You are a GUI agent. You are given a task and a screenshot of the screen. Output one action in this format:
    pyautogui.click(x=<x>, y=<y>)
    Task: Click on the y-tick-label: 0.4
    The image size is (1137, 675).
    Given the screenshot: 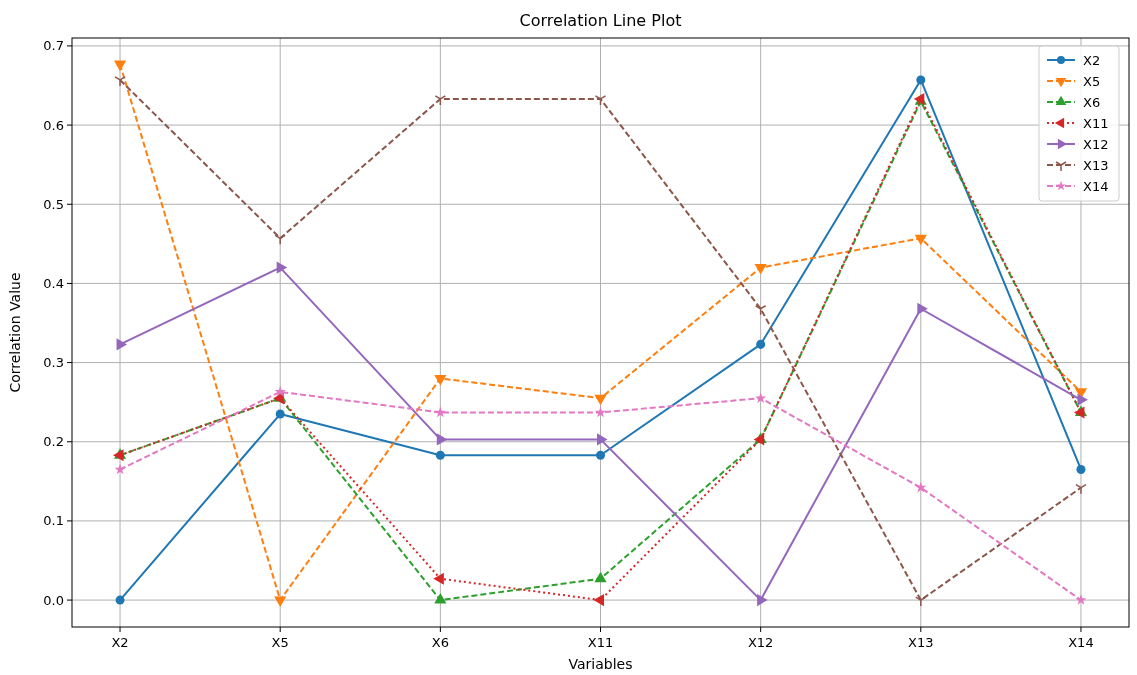 What is the action you would take?
    pyautogui.click(x=53, y=283)
    